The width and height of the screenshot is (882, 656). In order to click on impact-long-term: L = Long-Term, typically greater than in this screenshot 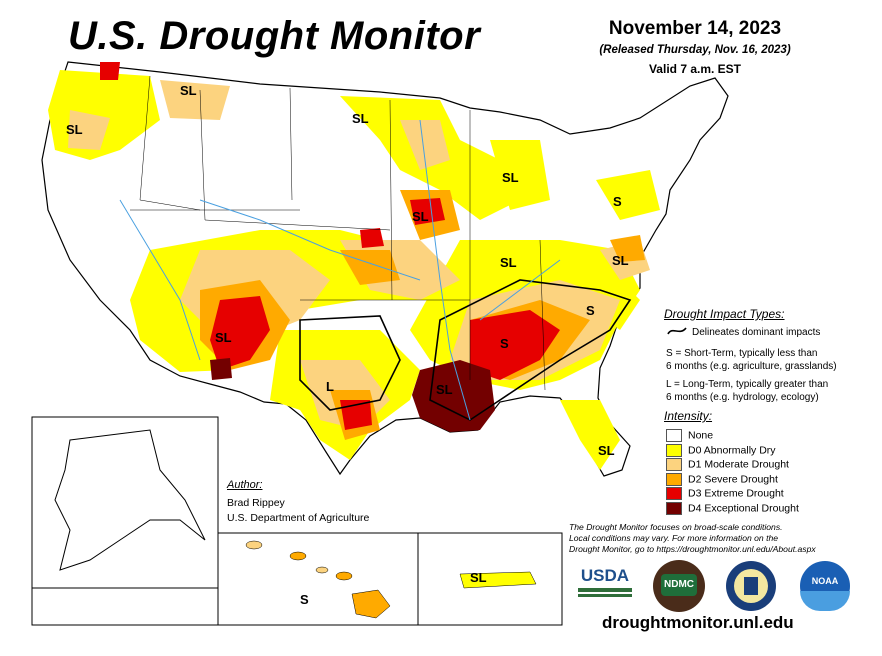, I will do `click(747, 384)`.